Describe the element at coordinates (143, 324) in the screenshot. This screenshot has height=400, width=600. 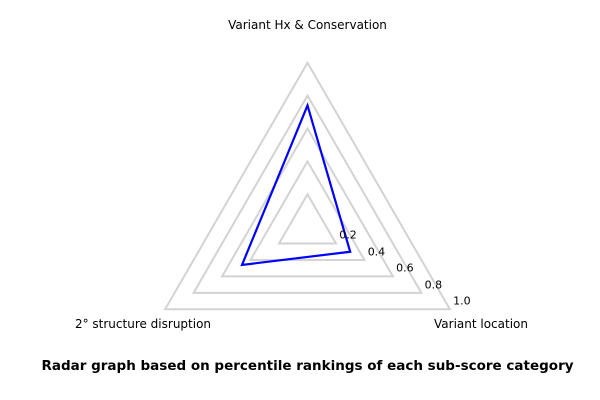
I see `axis-label-structure-disruption: 2° structure disruption` at that location.